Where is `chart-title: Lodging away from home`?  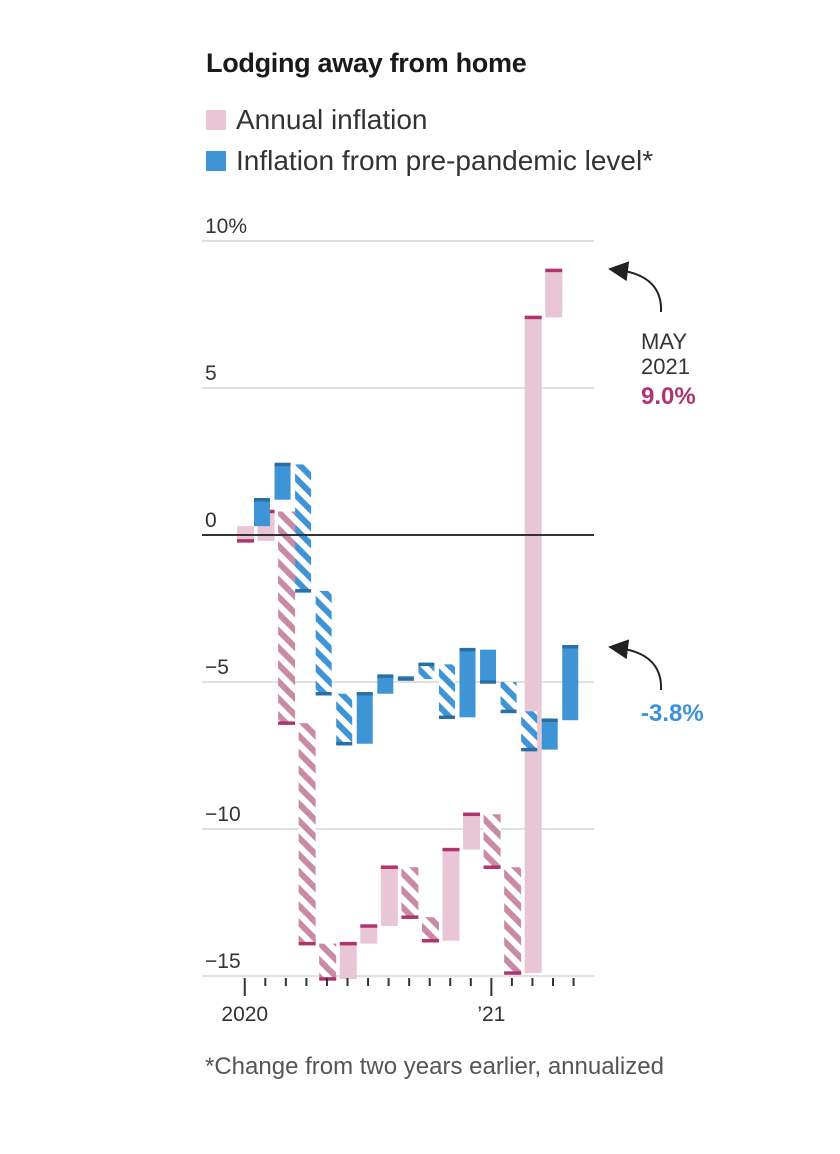
chart-title: Lodging away from home is located at coordinates (366, 63).